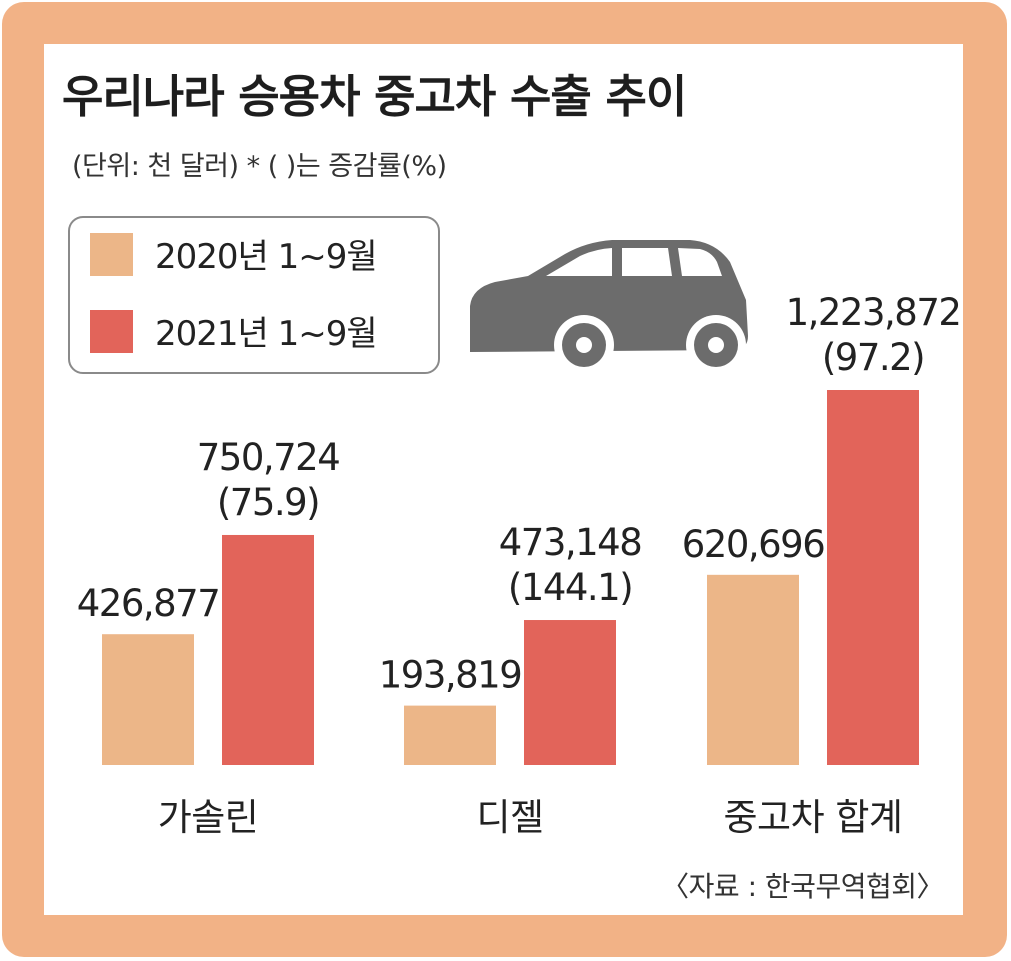  Describe the element at coordinates (266, 257) in the screenshot. I see `legend-label-2020: 2020년 1~9월` at that location.